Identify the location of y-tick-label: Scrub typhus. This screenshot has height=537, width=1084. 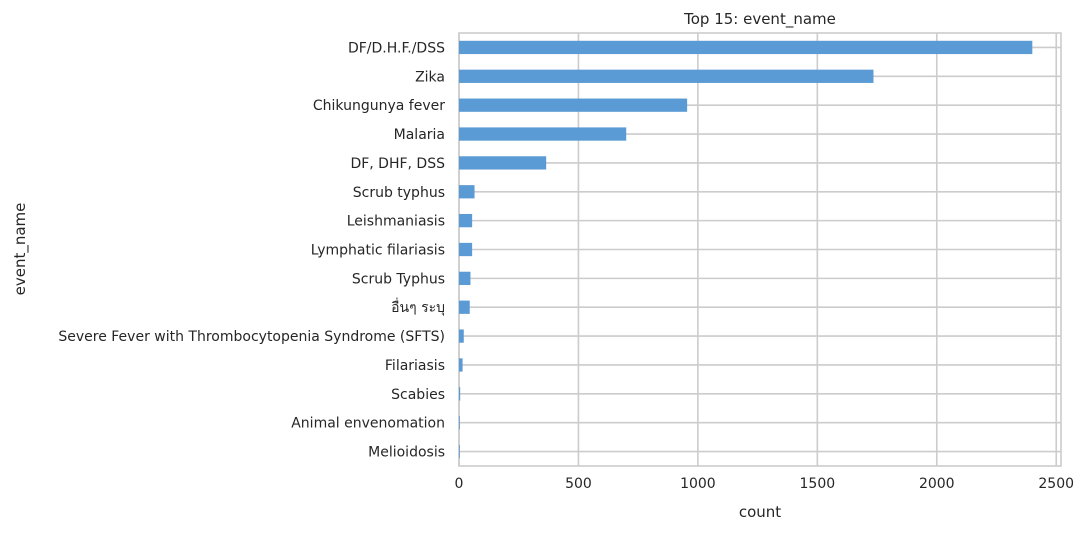
(399, 193).